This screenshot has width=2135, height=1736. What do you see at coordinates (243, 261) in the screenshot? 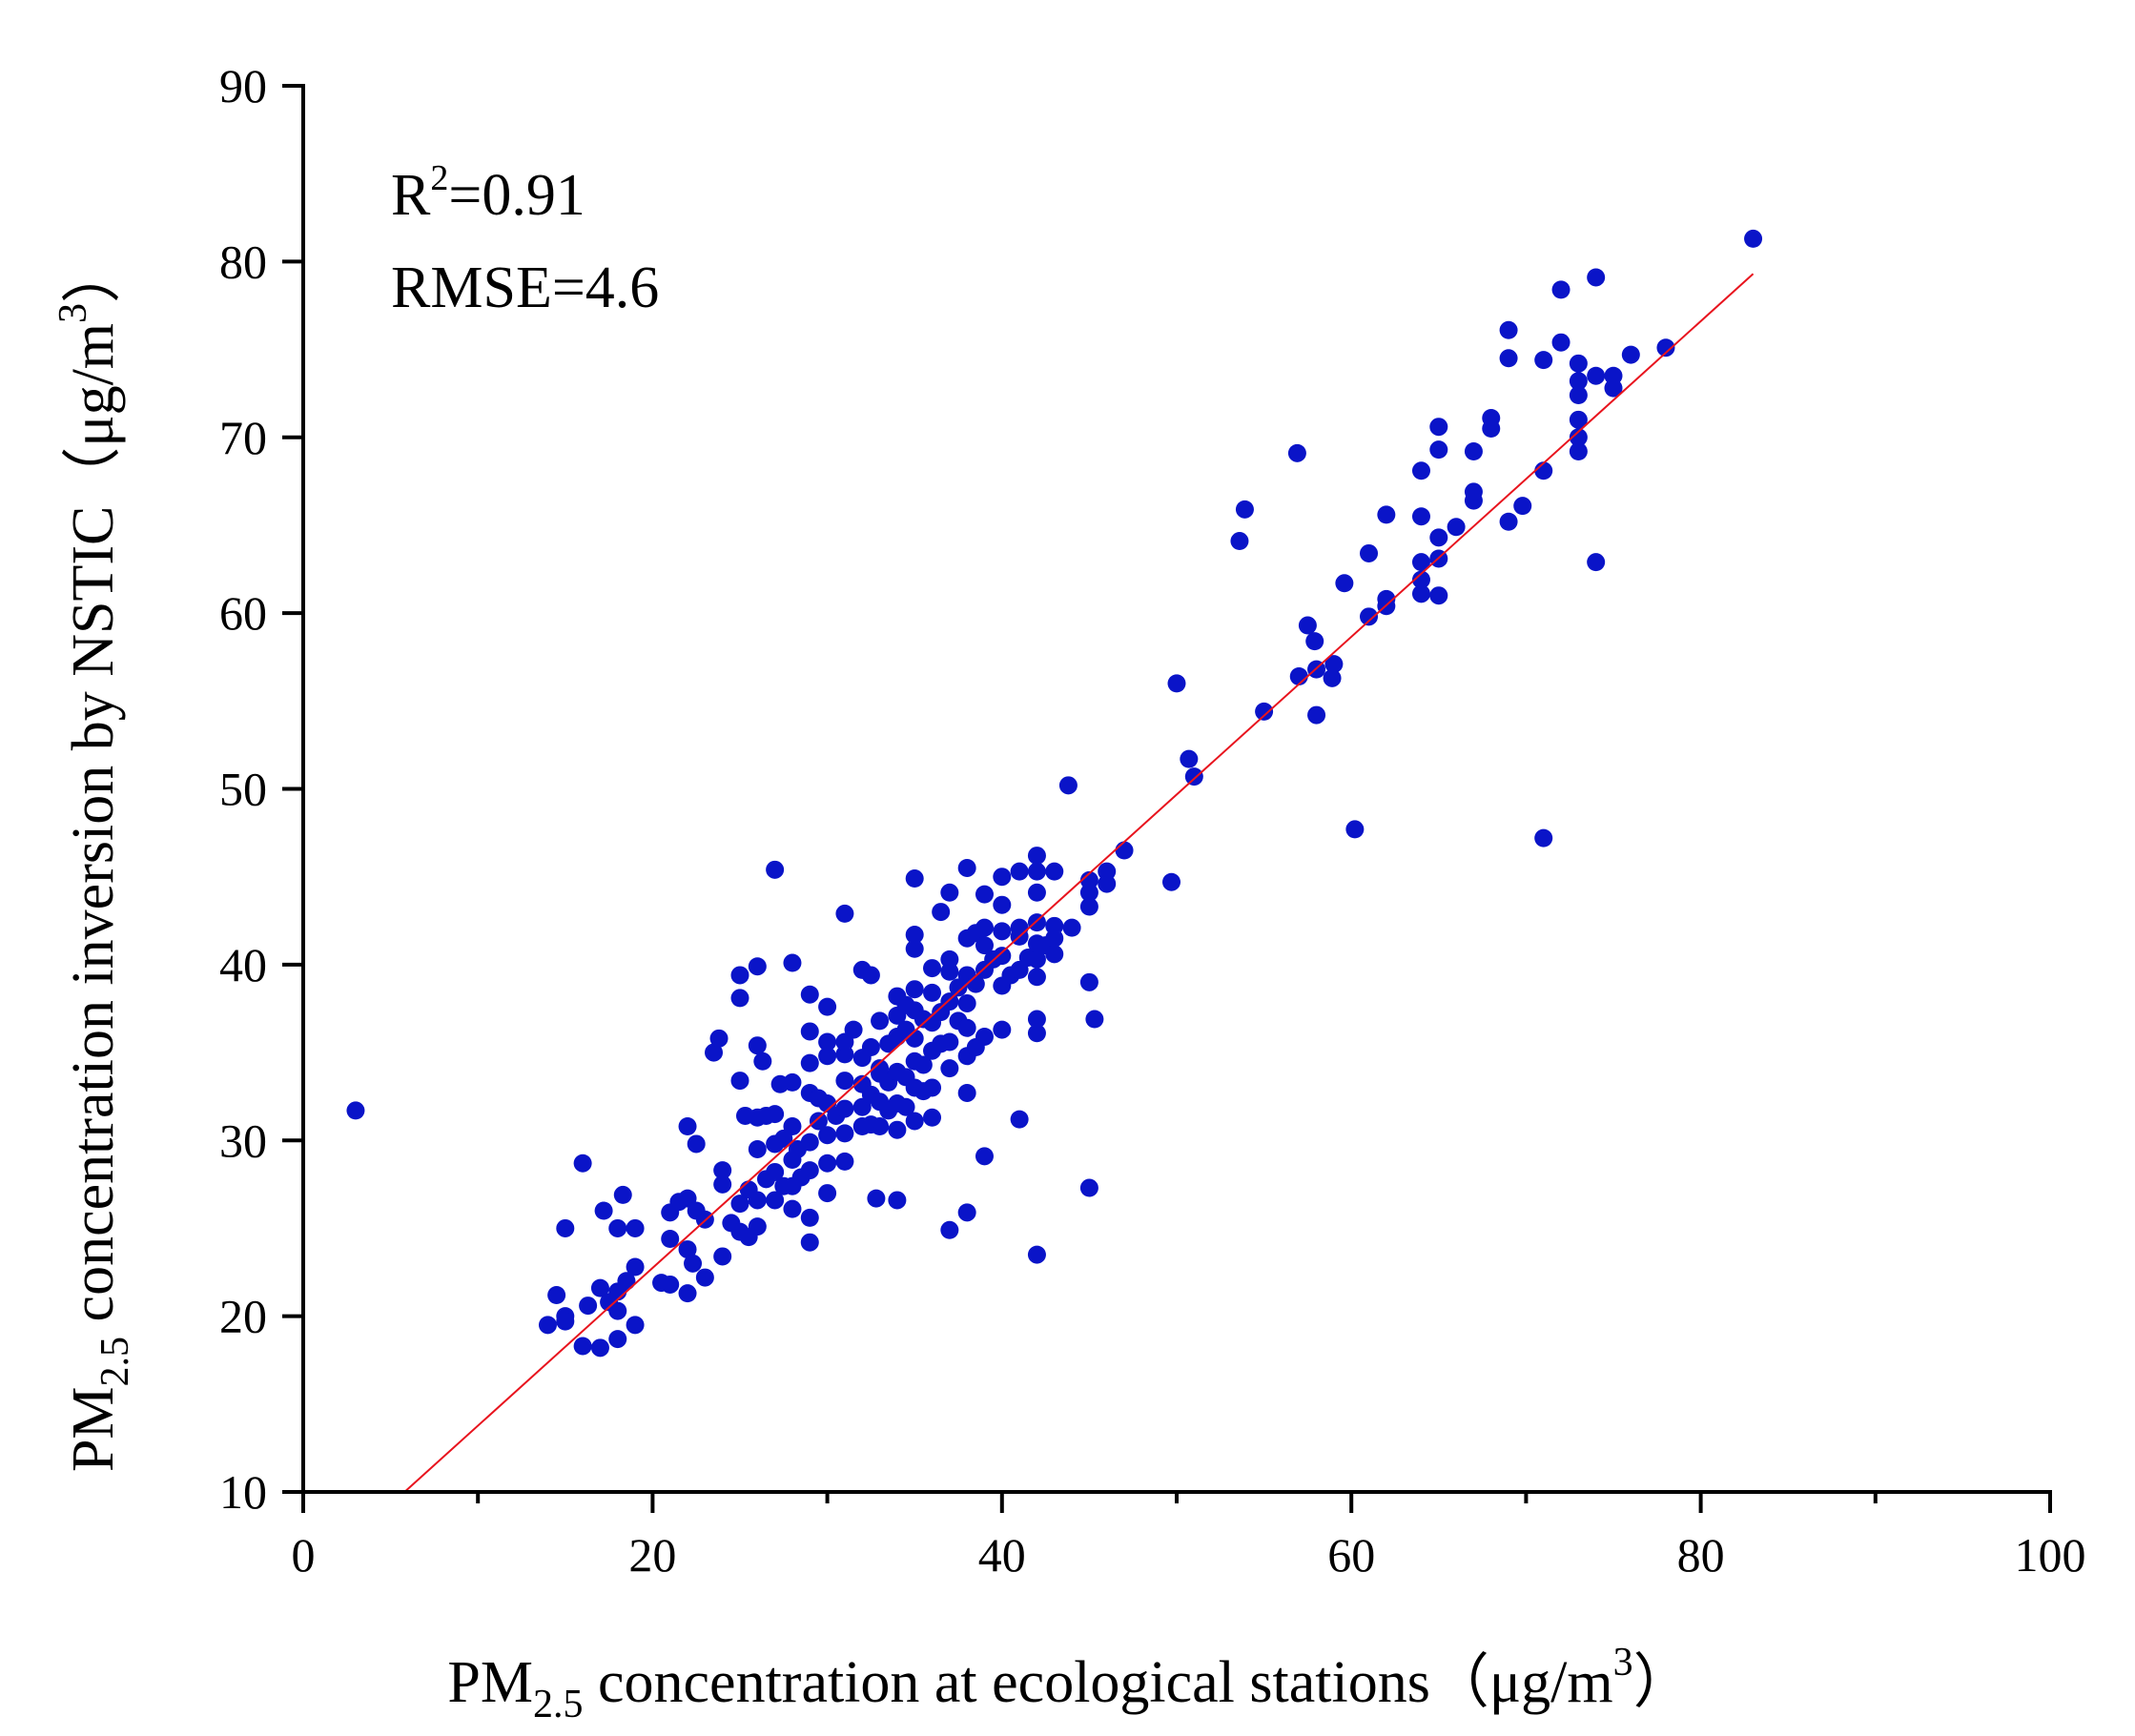
I see `y-tick-label: 80` at bounding box center [243, 261].